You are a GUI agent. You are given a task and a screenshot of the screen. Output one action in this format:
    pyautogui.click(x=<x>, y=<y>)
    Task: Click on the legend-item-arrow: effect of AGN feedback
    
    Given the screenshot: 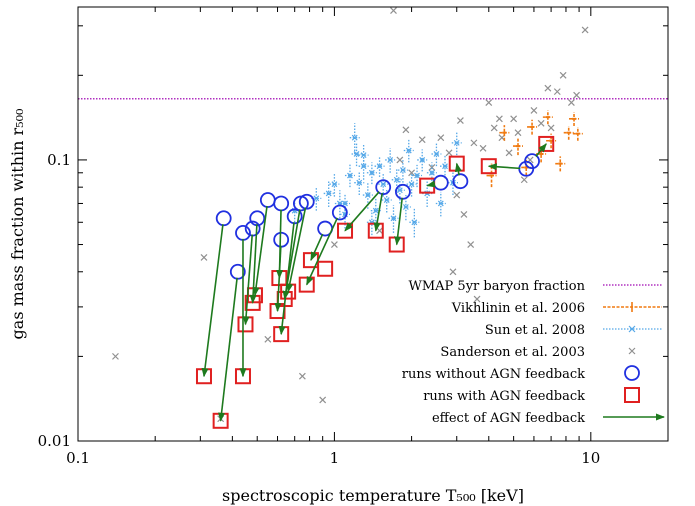 What is the action you would take?
    pyautogui.click(x=548, y=418)
    